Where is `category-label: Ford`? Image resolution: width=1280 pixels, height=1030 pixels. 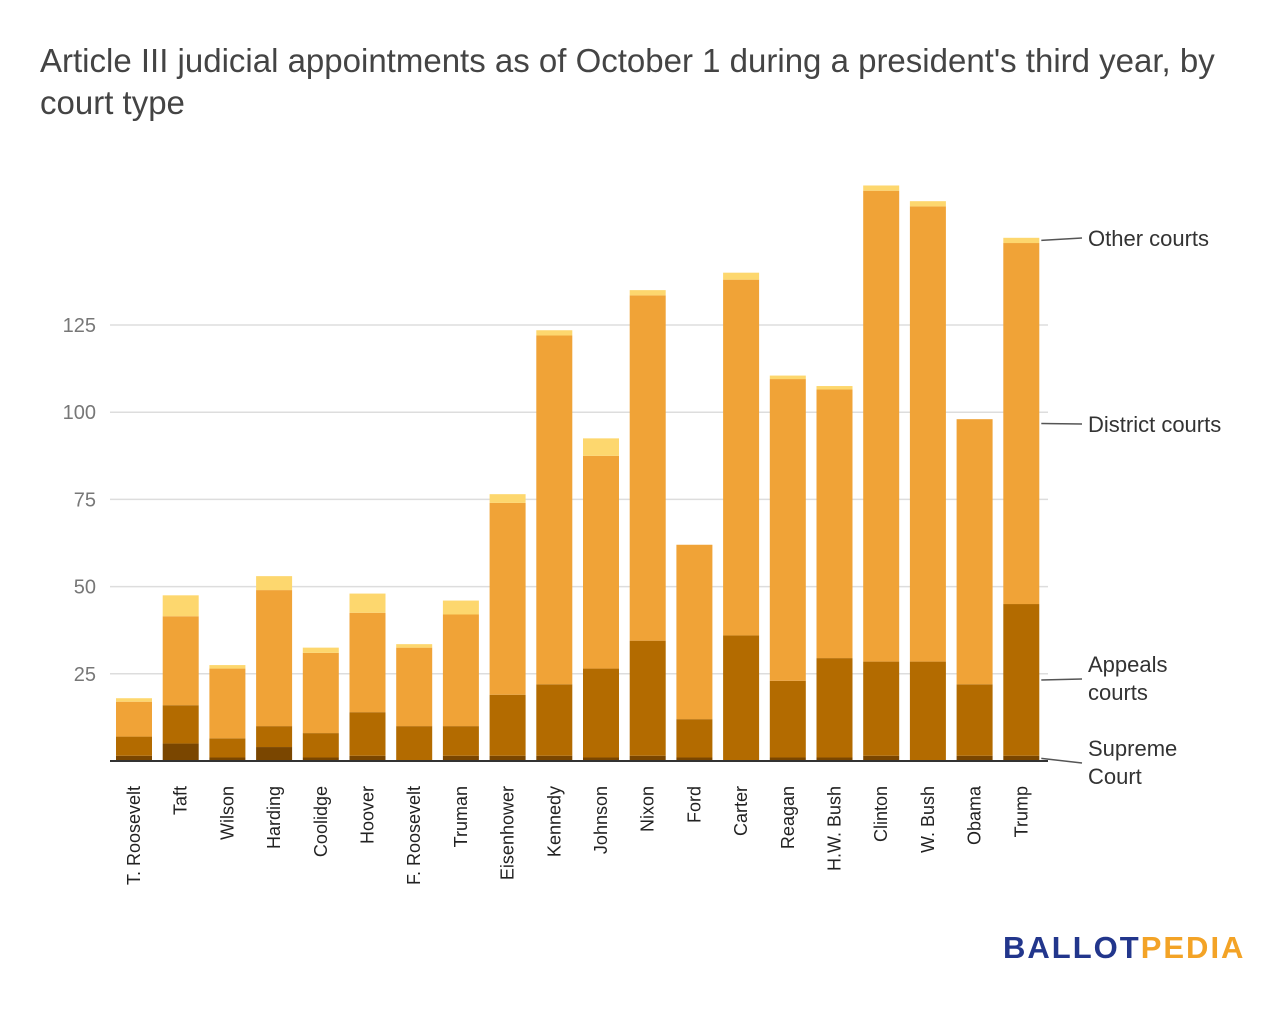
category-label: Ford is located at coordinates (694, 804).